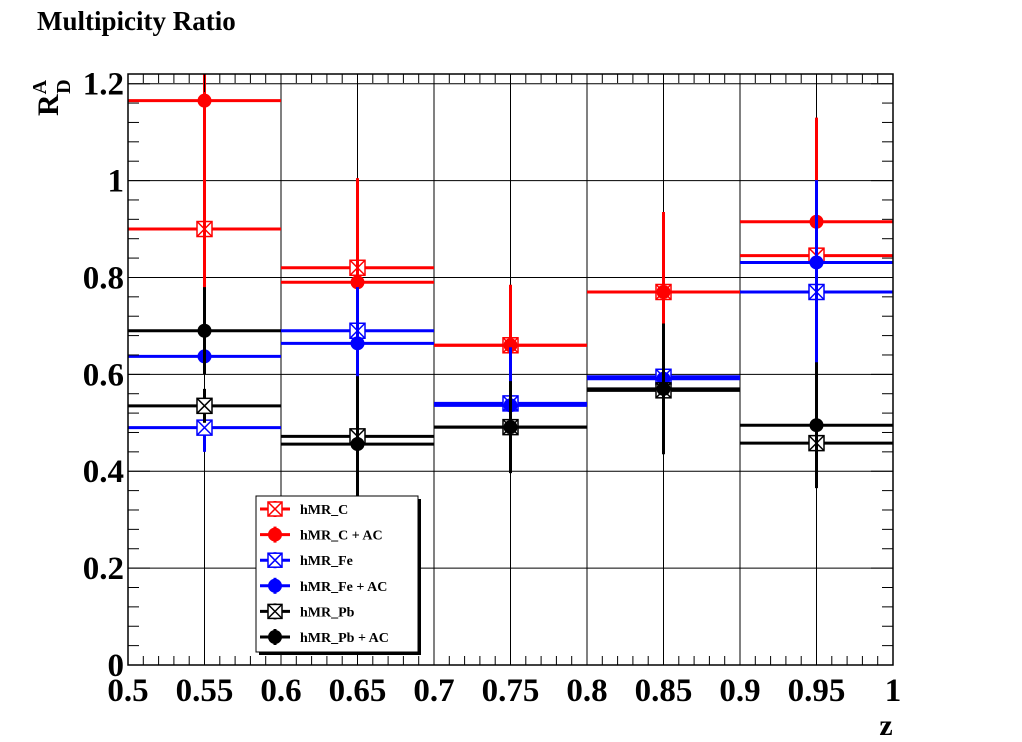 This screenshot has height=742, width=1022. Describe the element at coordinates (103, 85) in the screenshot. I see `y-tick-label: 1.2` at that location.